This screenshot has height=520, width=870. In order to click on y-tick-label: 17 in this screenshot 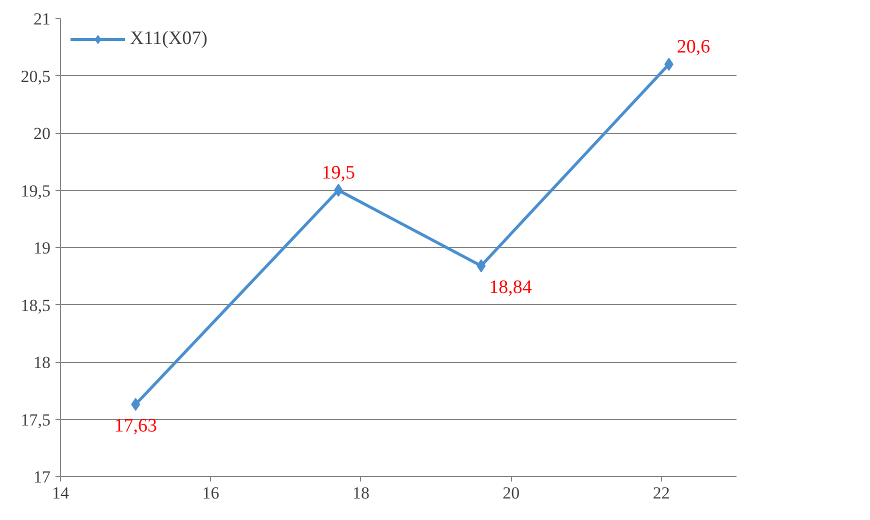, I will do `click(42, 477)`.